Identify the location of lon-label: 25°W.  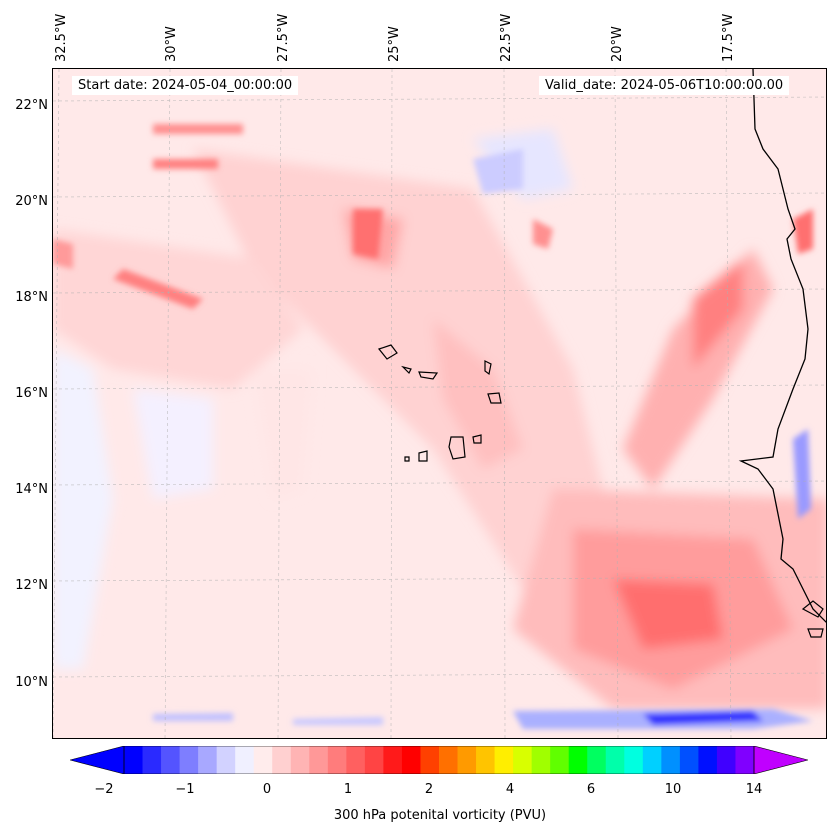
(394, 44).